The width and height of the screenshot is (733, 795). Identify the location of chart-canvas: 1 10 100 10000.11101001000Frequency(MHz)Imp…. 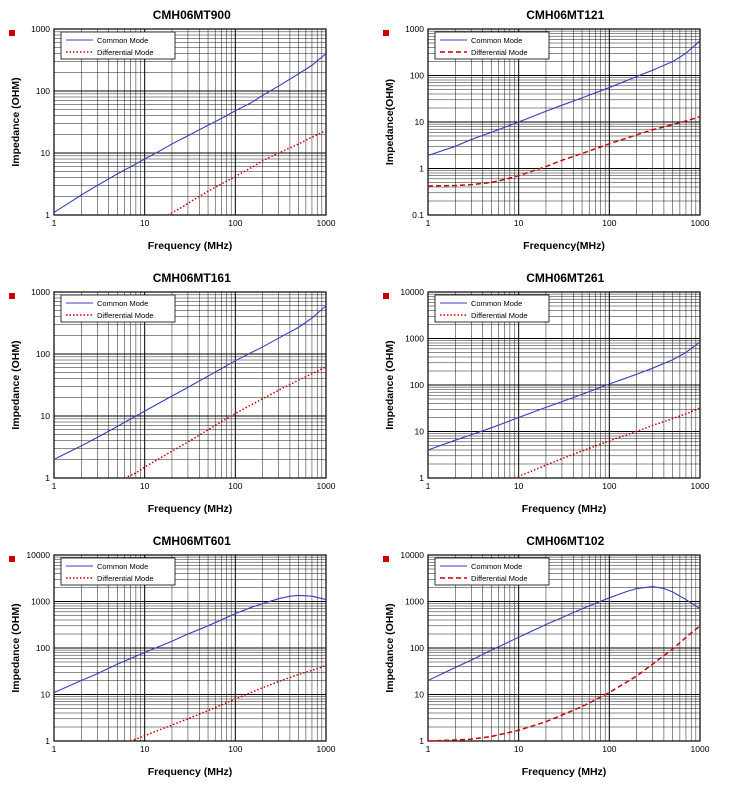
(545, 138).